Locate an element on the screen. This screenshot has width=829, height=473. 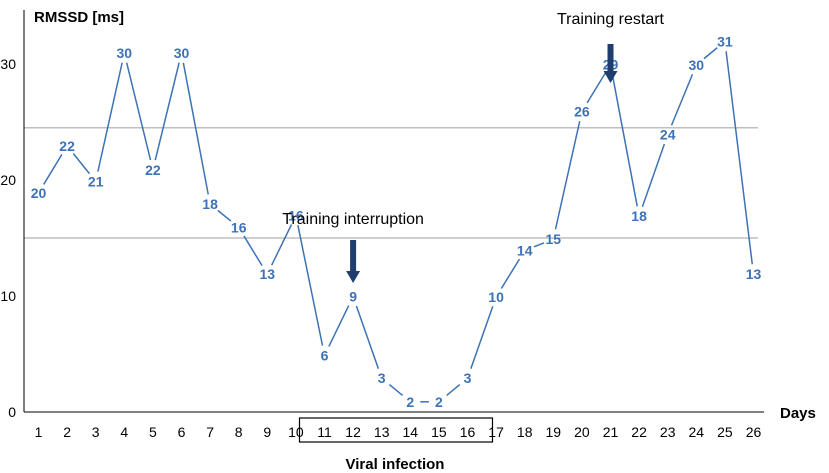
x-tick-label: 1 is located at coordinates (39, 432).